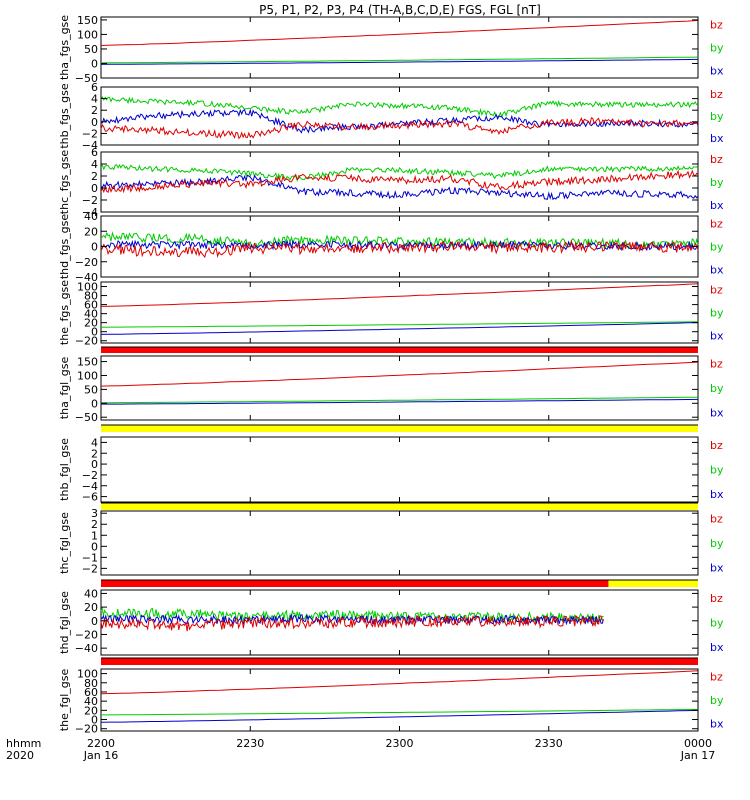 The width and height of the screenshot is (750, 800). Describe the element at coordinates (20, 755) in the screenshot. I see `date-row-label: 2020` at that location.